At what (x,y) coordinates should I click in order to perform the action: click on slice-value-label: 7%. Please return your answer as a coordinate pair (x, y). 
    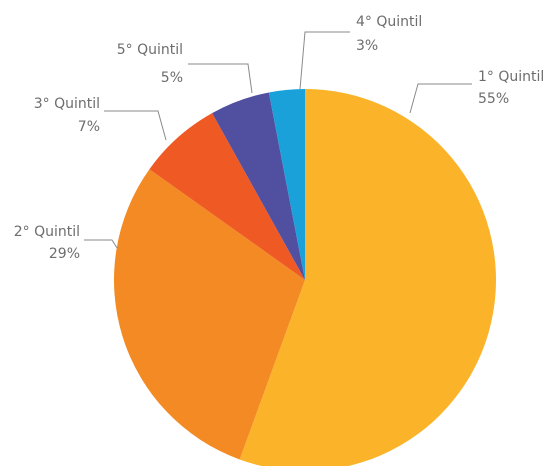
    Looking at the image, I should click on (89, 127).